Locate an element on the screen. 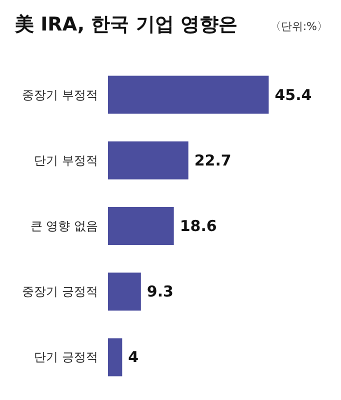 The image size is (341, 400). data-label: 22.7 is located at coordinates (213, 160).